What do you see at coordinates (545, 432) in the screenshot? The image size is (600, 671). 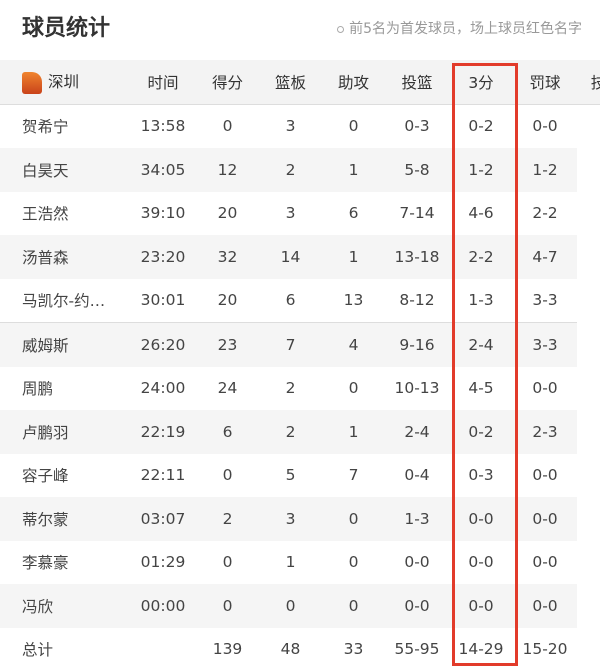 I see `stat-cell: 2-3` at bounding box center [545, 432].